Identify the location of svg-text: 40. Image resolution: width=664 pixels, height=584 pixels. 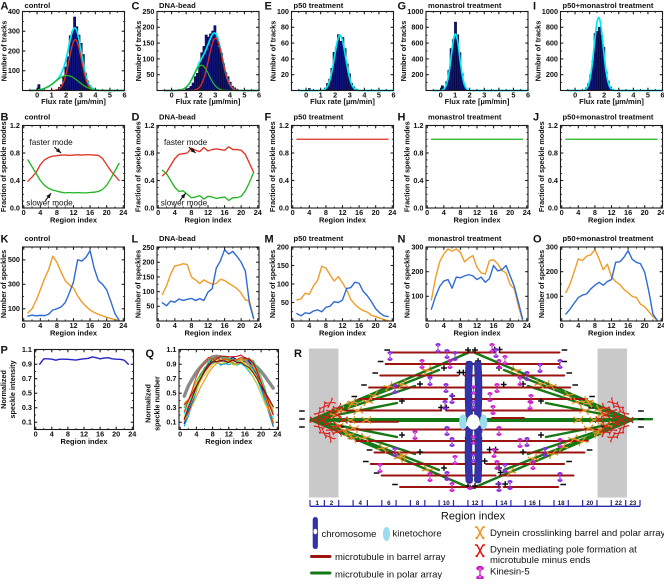
(285, 58).